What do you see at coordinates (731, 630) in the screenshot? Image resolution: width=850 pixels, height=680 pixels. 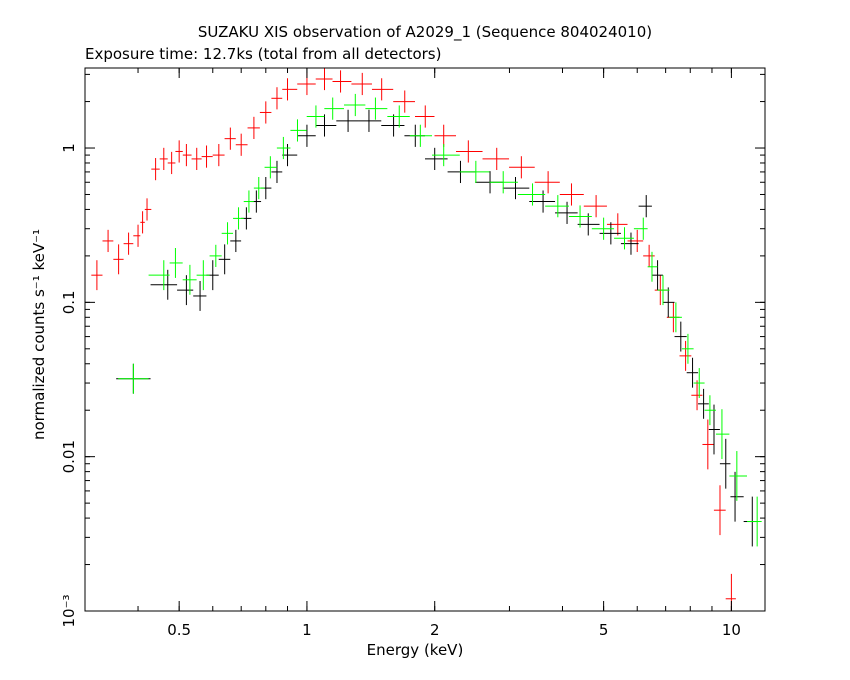 I see `x-tick-label-4: 10` at bounding box center [731, 630].